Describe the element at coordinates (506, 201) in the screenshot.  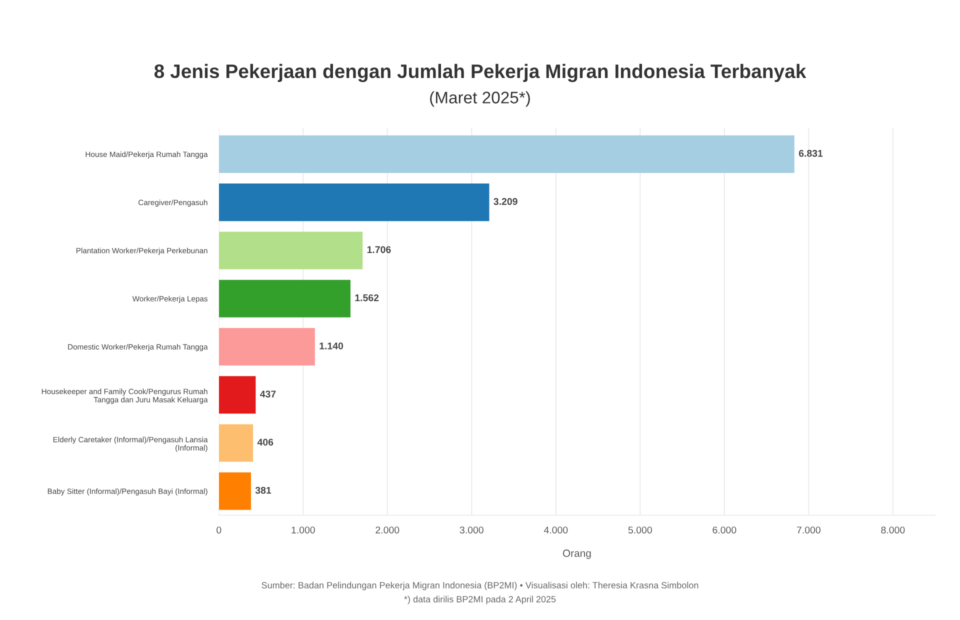
I see `data-label: 3.209` at that location.